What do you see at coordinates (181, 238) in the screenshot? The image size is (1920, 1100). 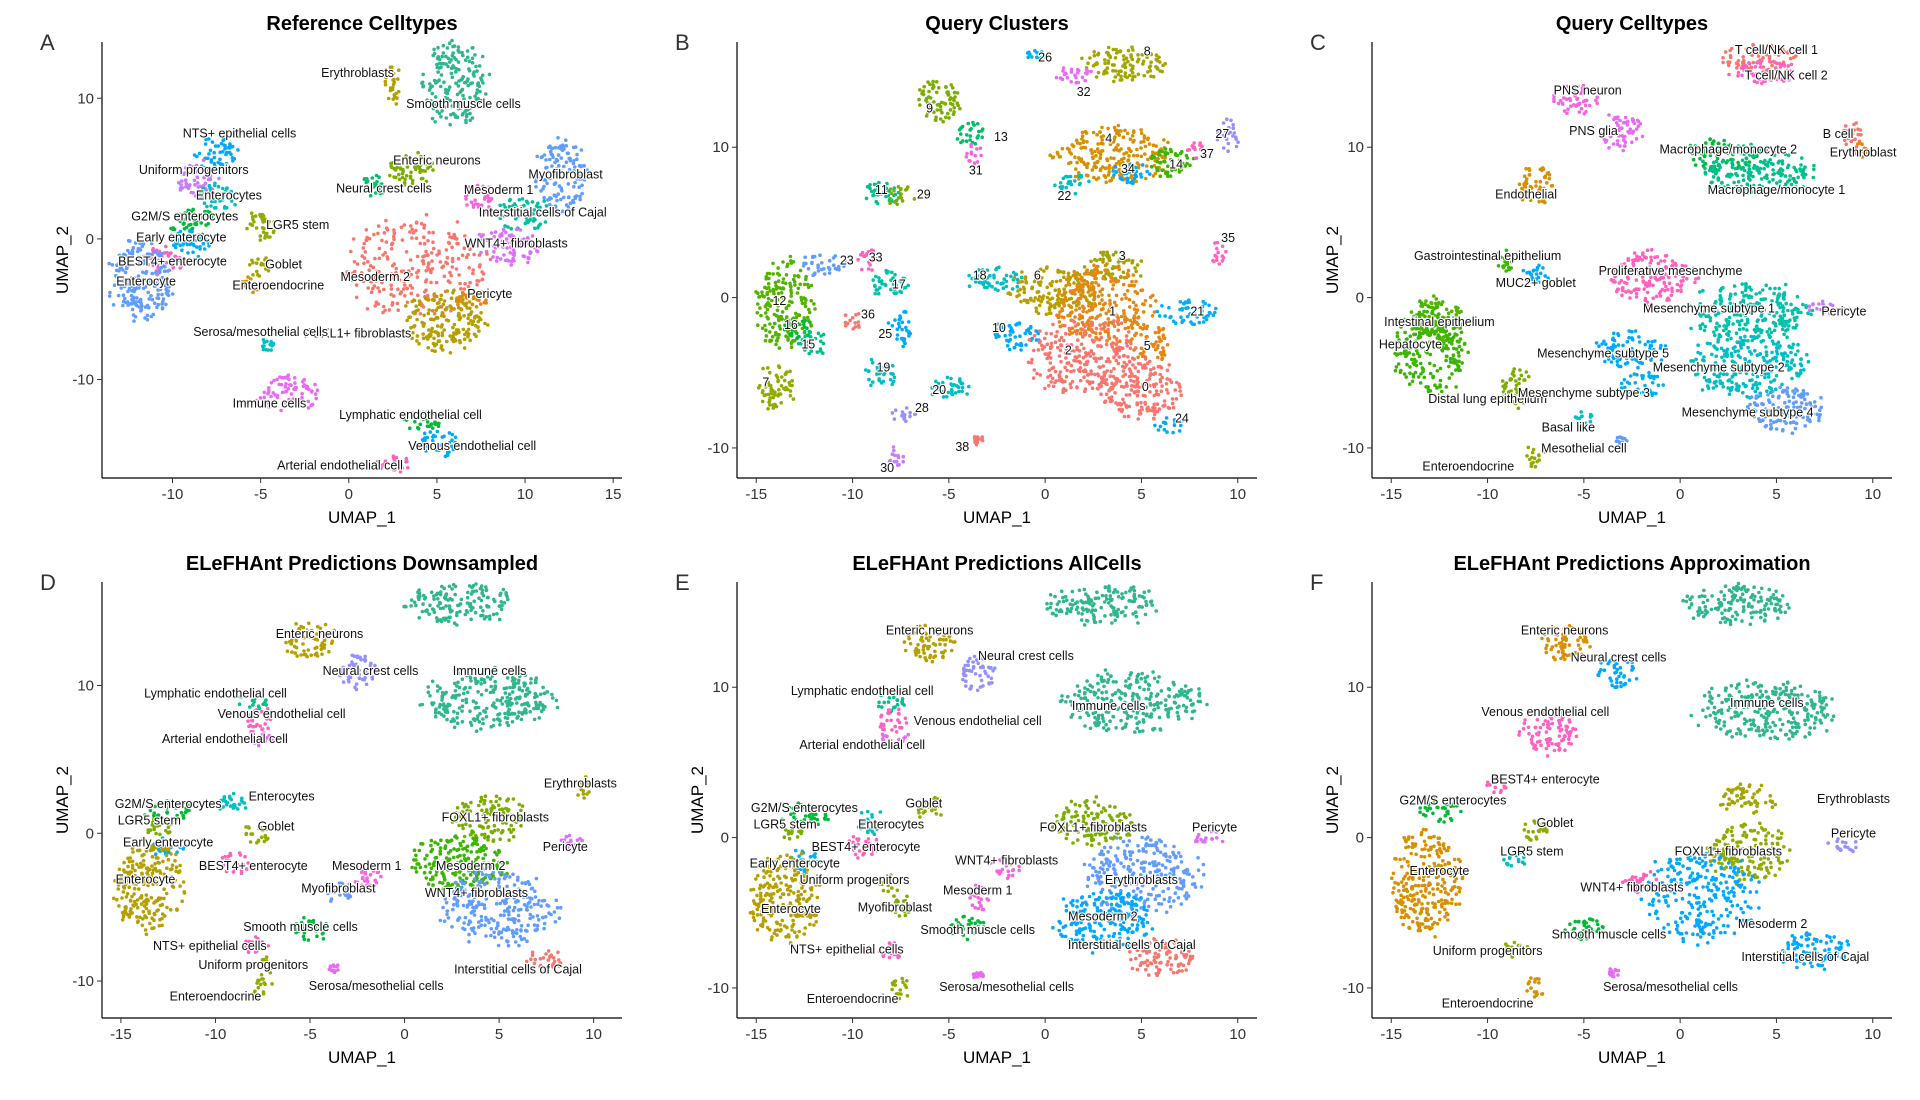 I see `cluster-label: Early enterocyte` at bounding box center [181, 238].